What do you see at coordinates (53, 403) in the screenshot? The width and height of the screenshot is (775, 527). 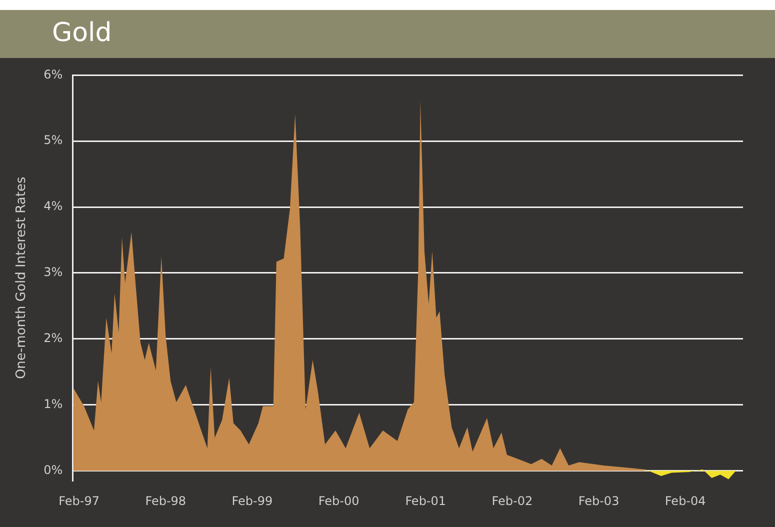 I see `y-tick-label: 1%` at bounding box center [53, 403].